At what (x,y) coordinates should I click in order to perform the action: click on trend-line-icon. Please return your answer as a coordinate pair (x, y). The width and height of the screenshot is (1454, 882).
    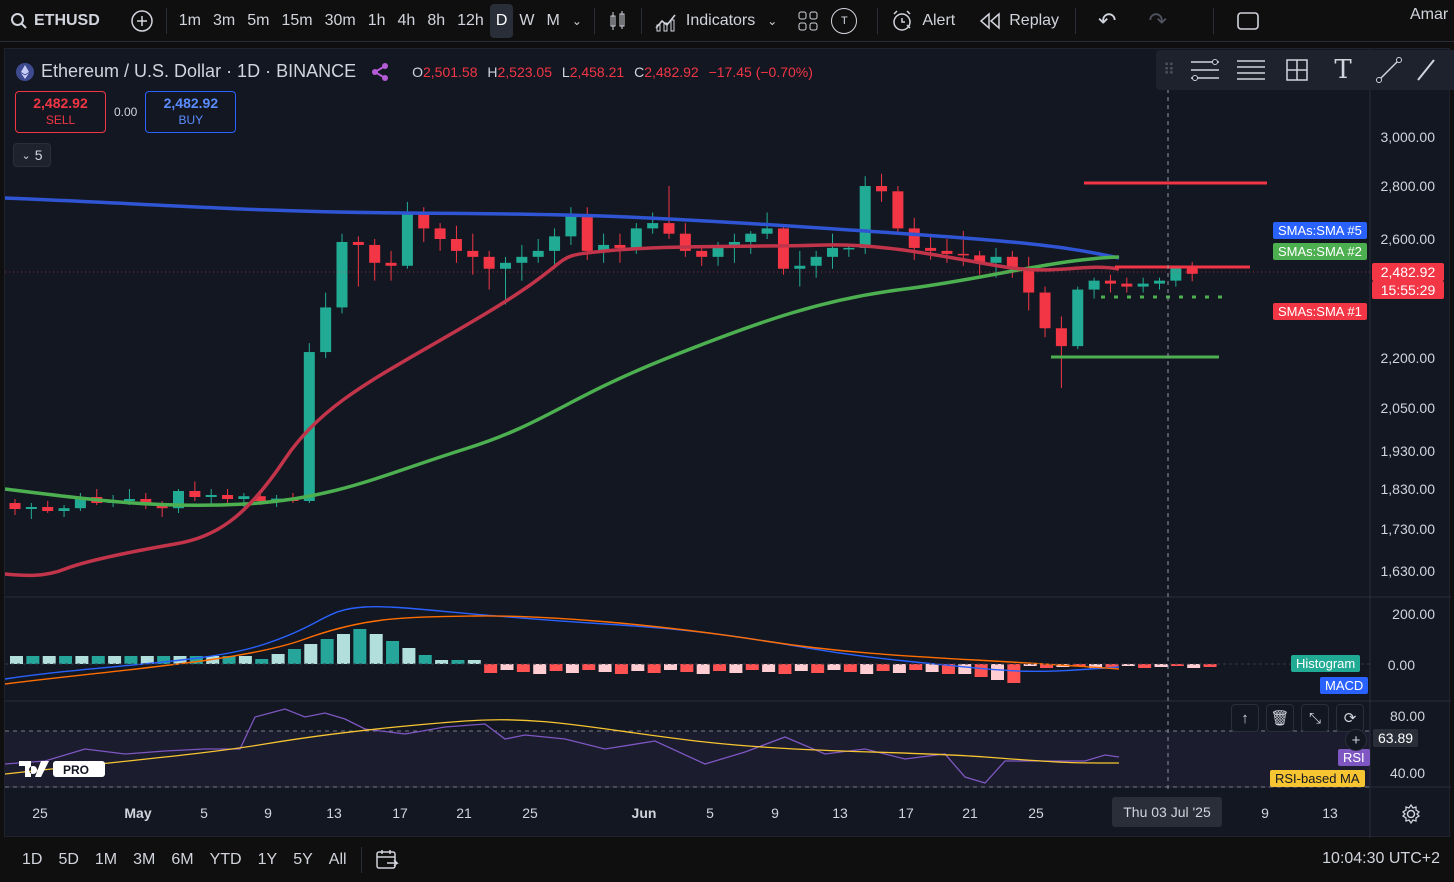
    Looking at the image, I should click on (1389, 70).